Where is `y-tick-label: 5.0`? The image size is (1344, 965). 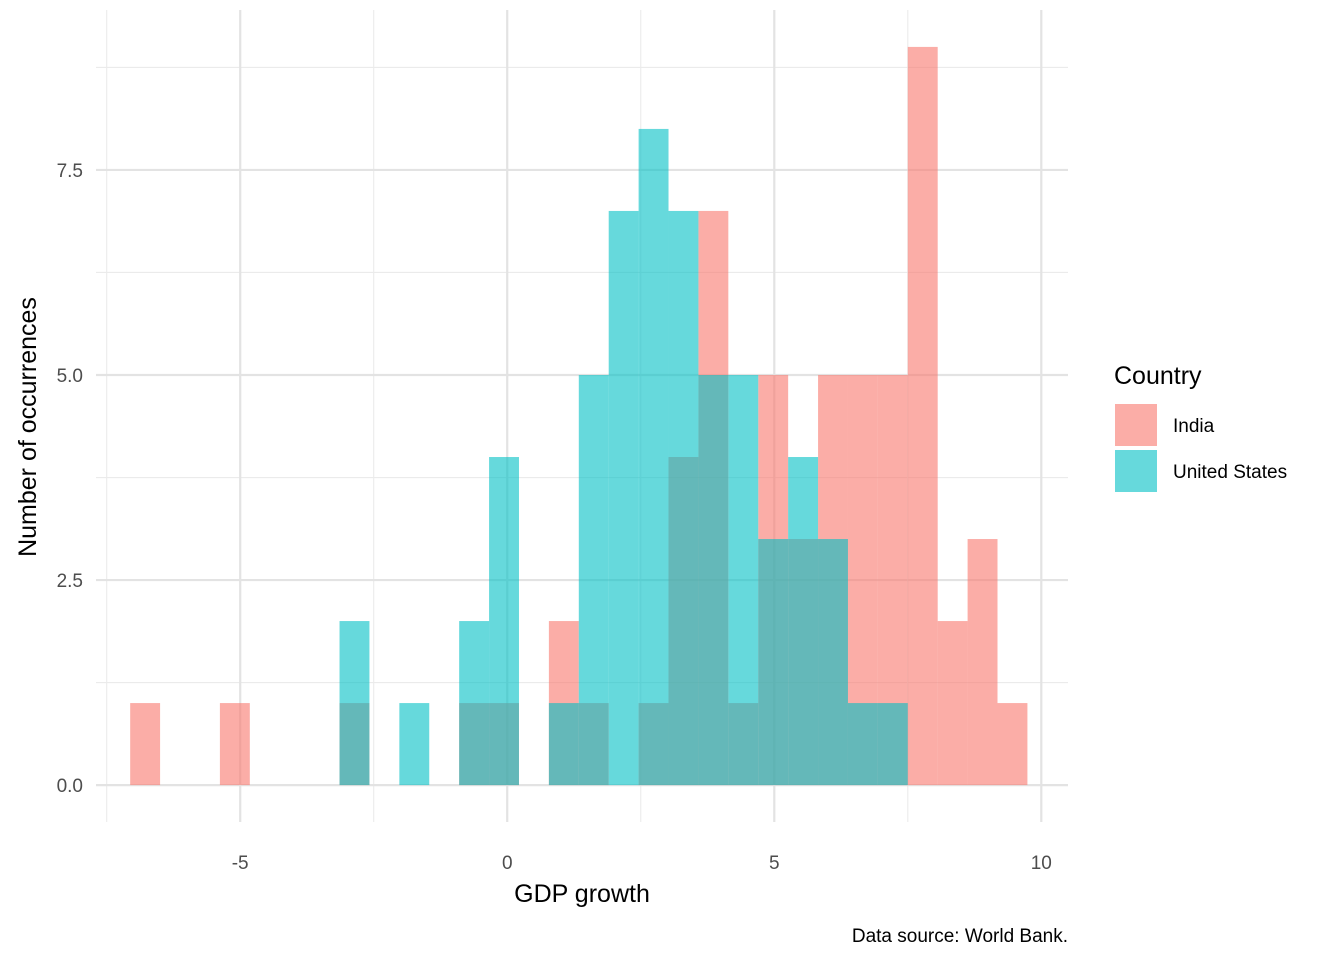
y-tick-label: 5.0 is located at coordinates (70, 376).